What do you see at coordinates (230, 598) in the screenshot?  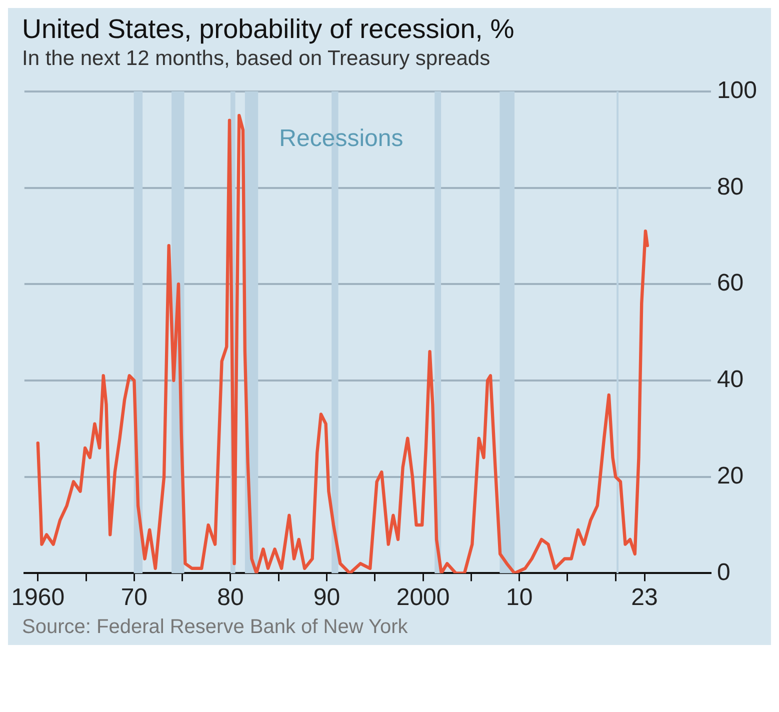 I see `x-tick-label: 80` at bounding box center [230, 598].